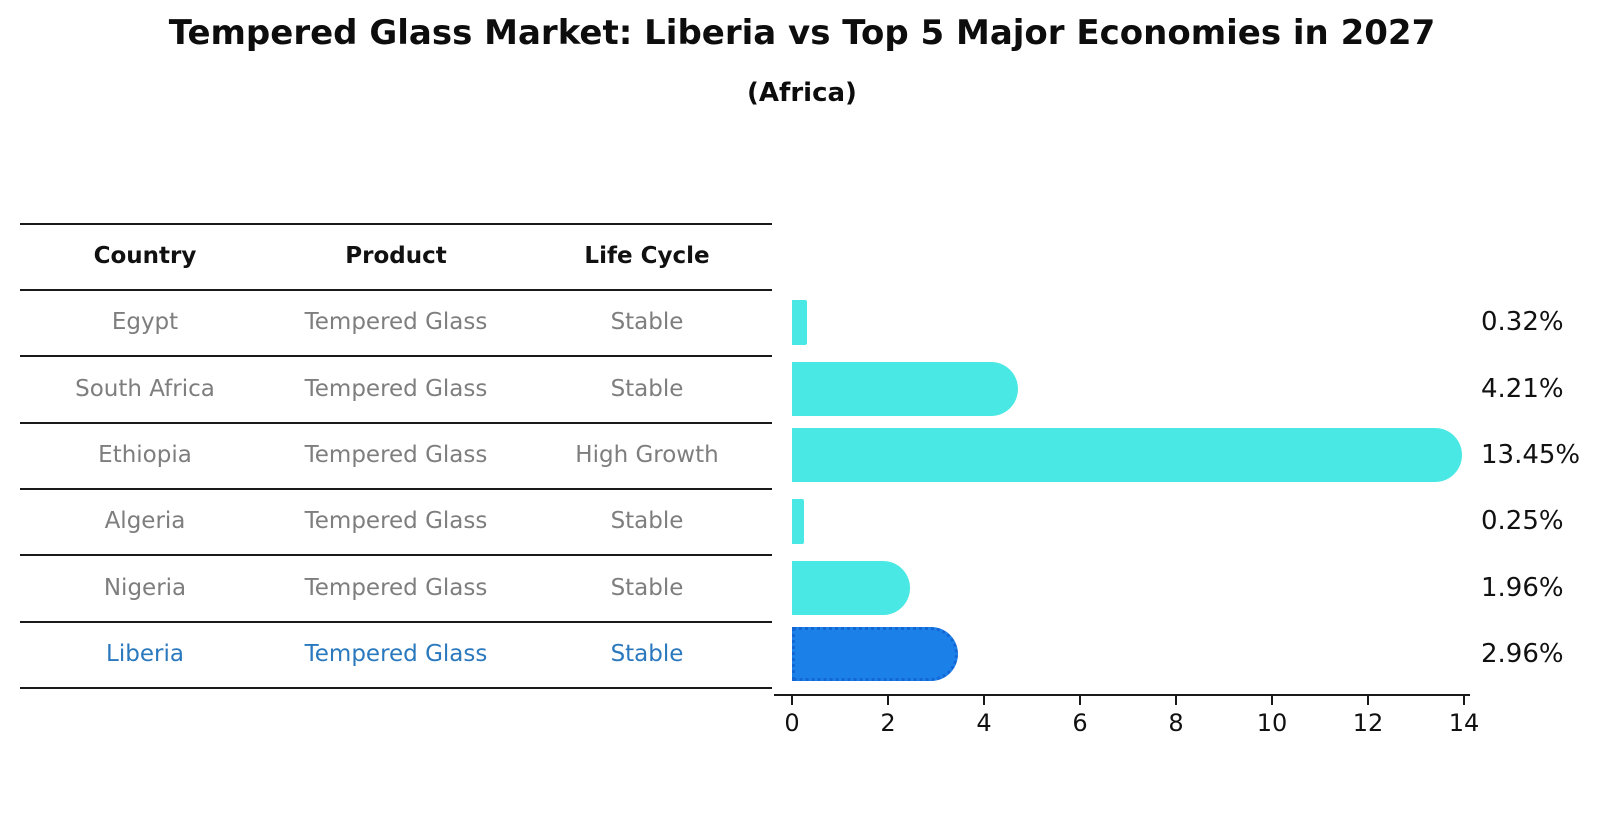 Image resolution: width=1604 pixels, height=823 pixels. I want to click on column-header-product: Product, so click(396, 256).